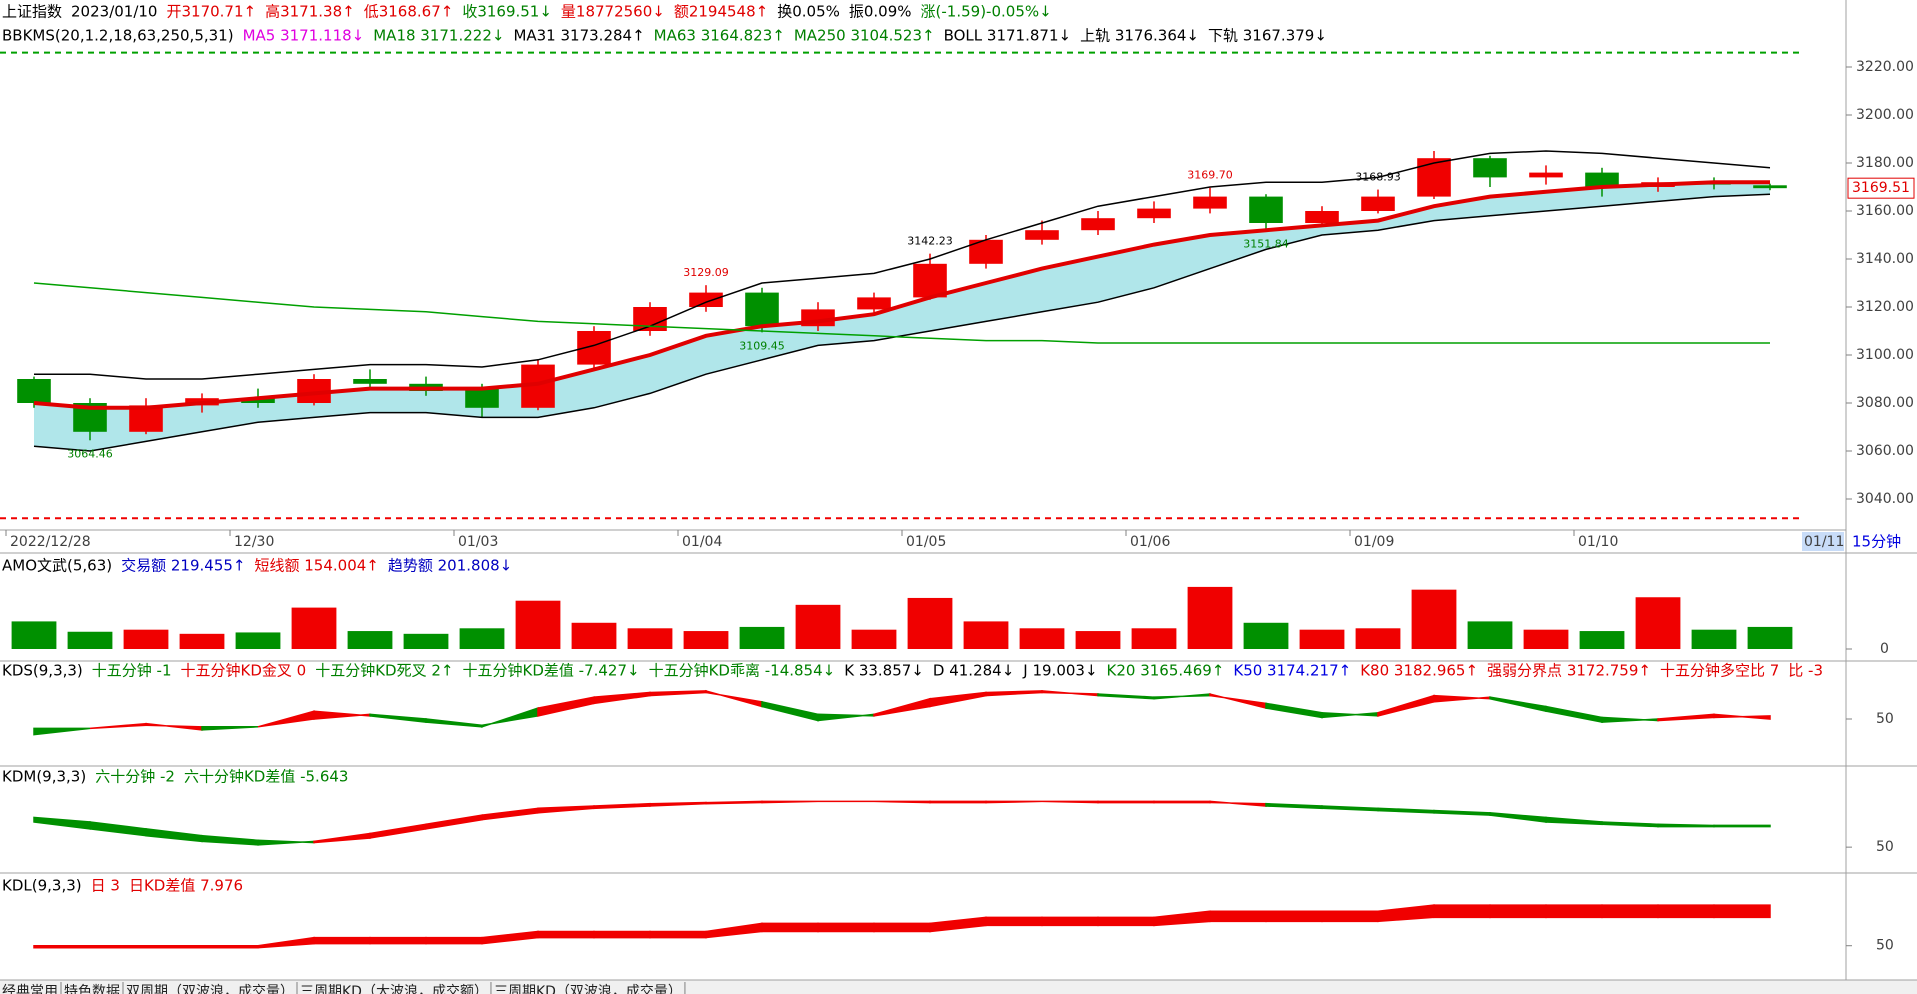 Image resolution: width=1917 pixels, height=994 pixels. Describe the element at coordinates (588, 988) in the screenshot. I see `tab: 三周期KD（双波浪，成交量）` at that location.